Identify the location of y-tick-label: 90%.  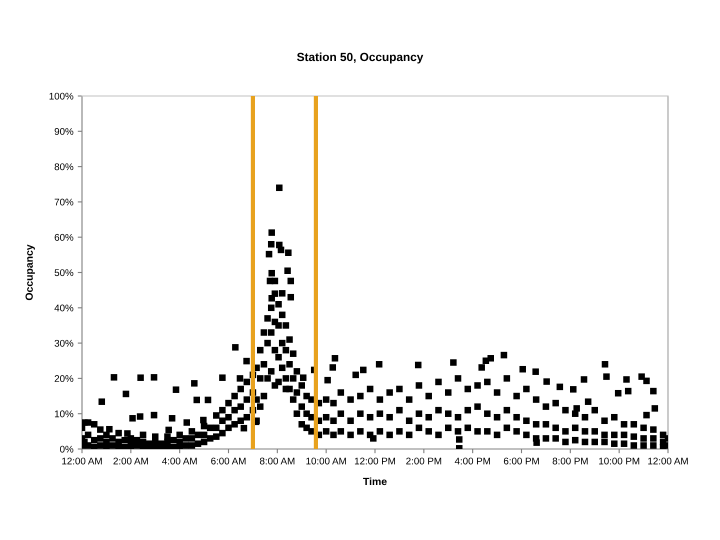
(64, 131).